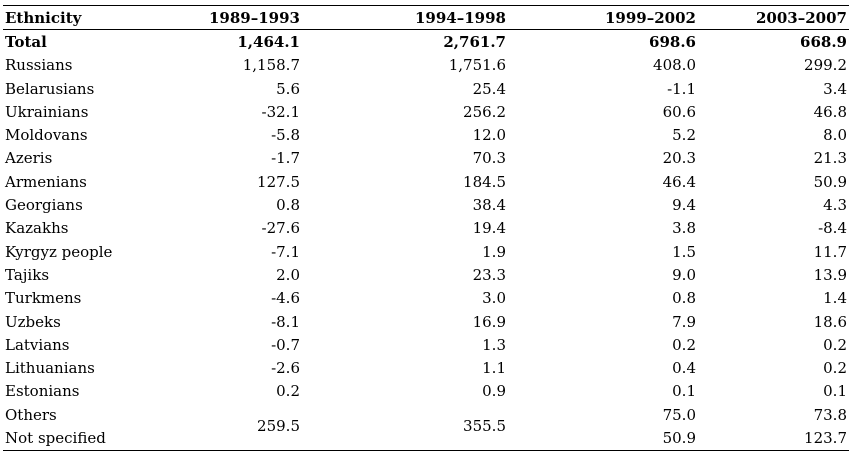 Image resolution: width=852 pixels, height=463 pixels. Describe the element at coordinates (489, 228) in the screenshot. I see `cell-1994-1998: 19.4` at that location.